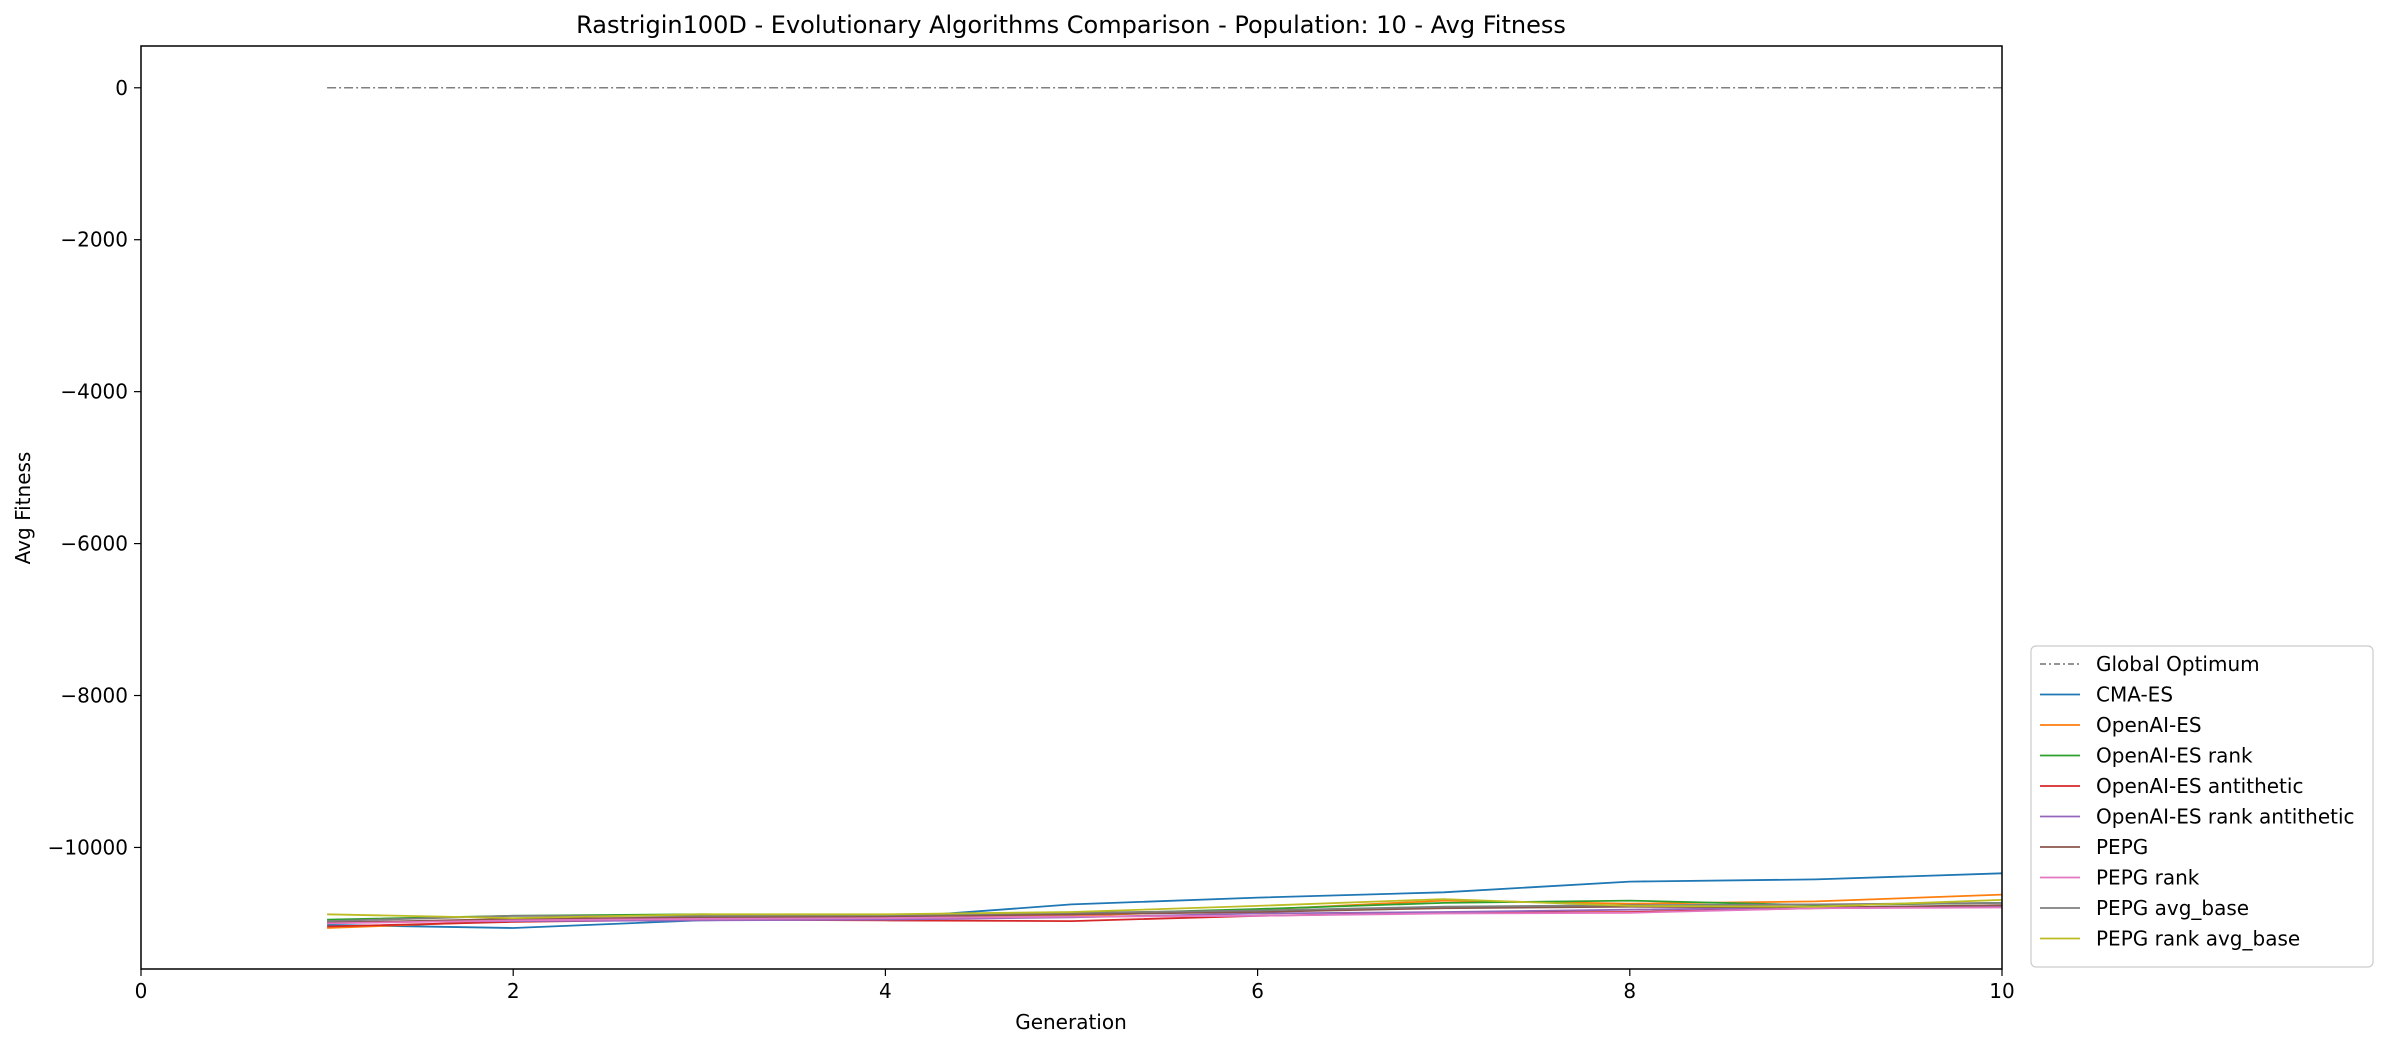 The width and height of the screenshot is (2389, 1048). I want to click on y-tick-label: 0, so click(121, 88).